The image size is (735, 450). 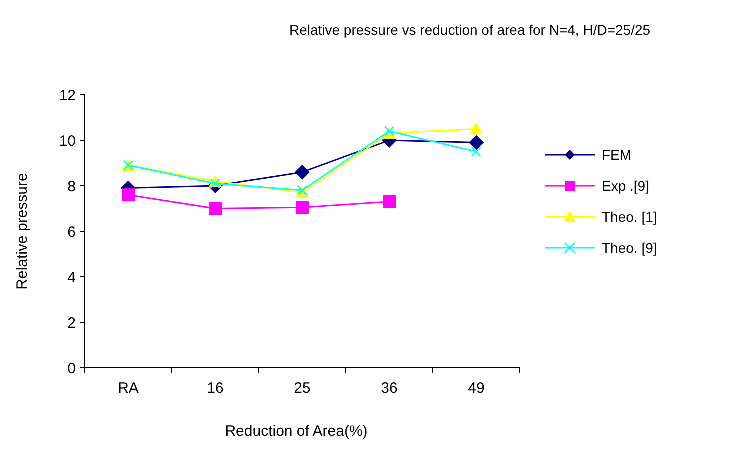 I want to click on x-tick-label: 36, so click(x=389, y=388).